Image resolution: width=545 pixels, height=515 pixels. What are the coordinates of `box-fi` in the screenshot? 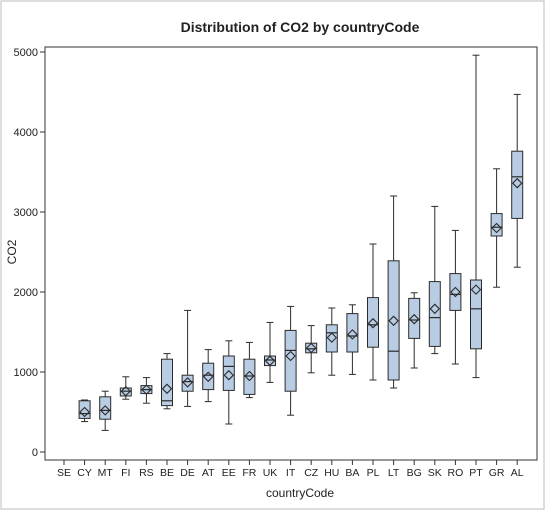 It's located at (125, 388).